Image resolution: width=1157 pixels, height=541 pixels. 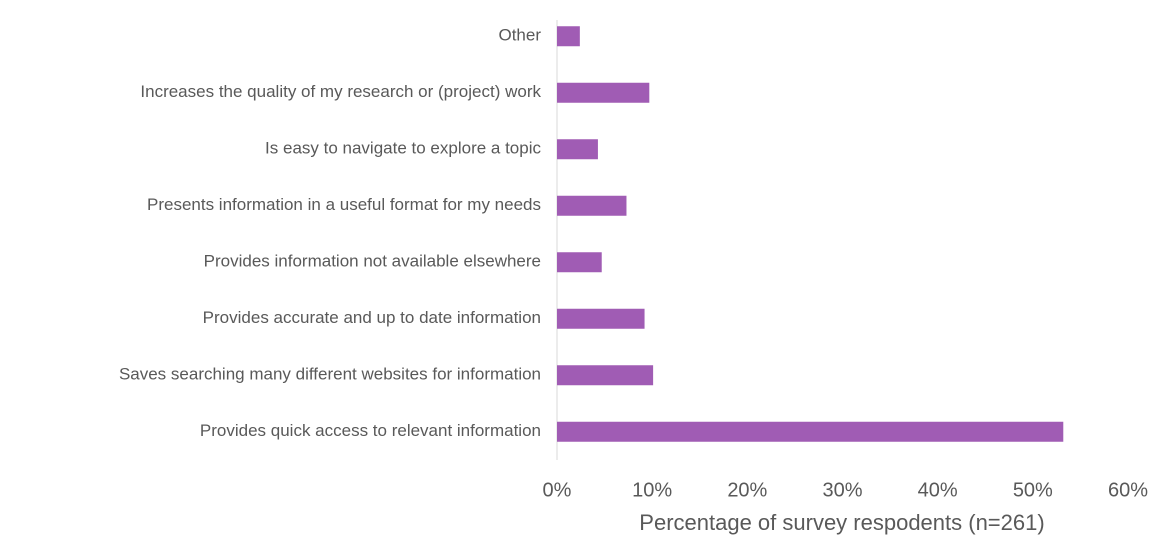 What do you see at coordinates (557, 490) in the screenshot?
I see `x-tick-label: 0%` at bounding box center [557, 490].